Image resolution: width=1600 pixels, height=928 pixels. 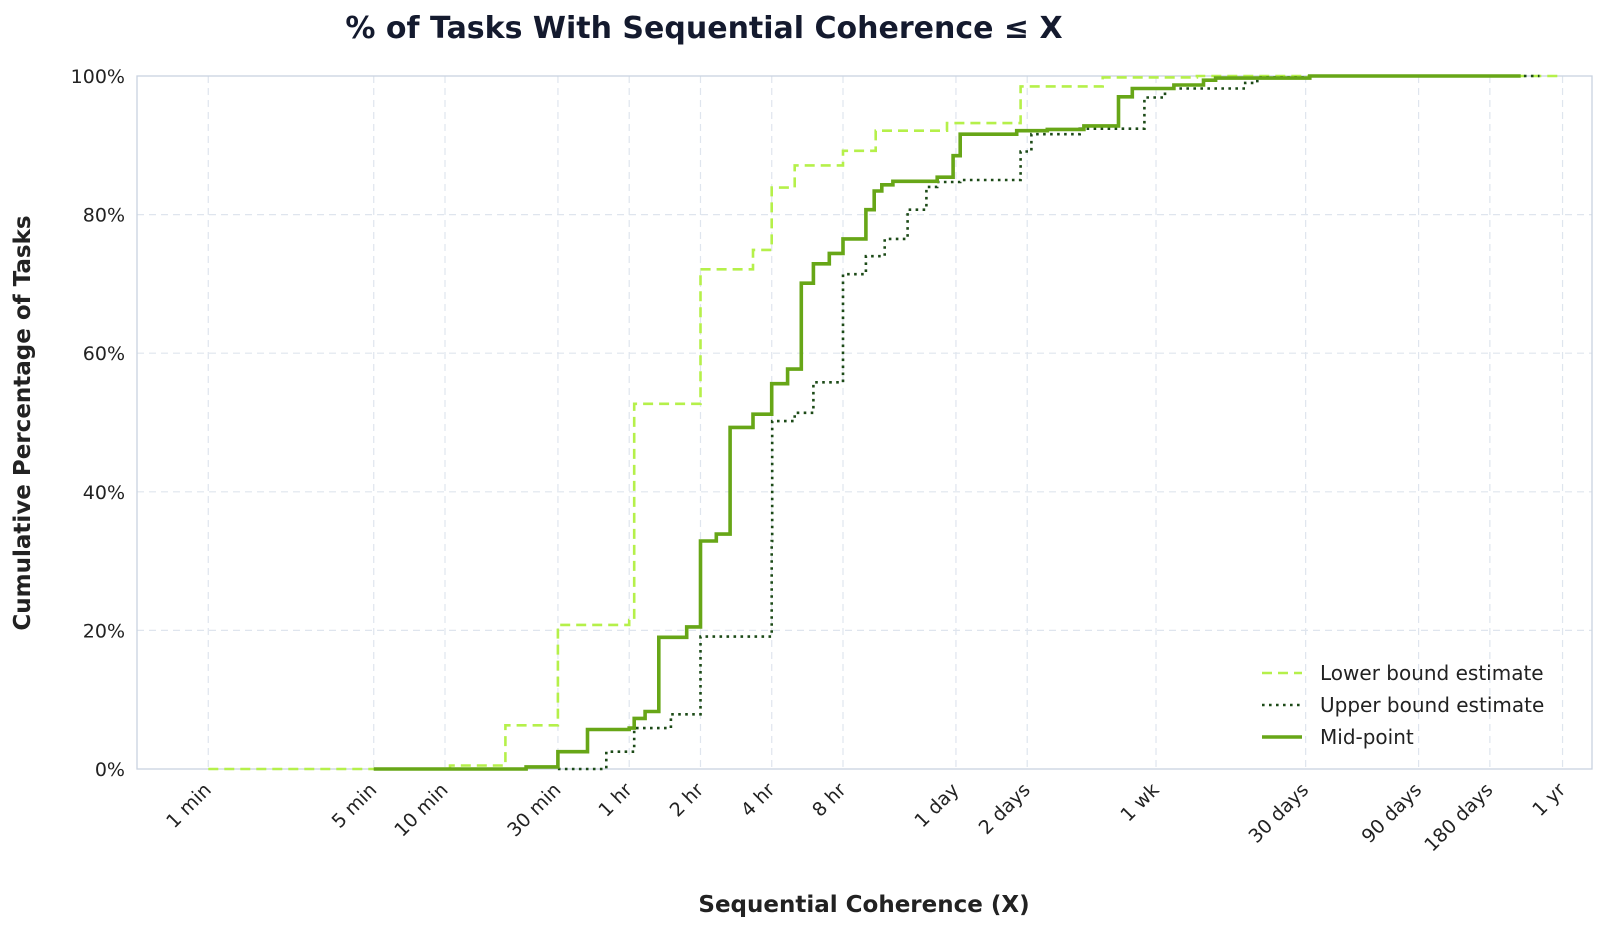 I want to click on legend-label: Mid-point, so click(x=1367, y=737).